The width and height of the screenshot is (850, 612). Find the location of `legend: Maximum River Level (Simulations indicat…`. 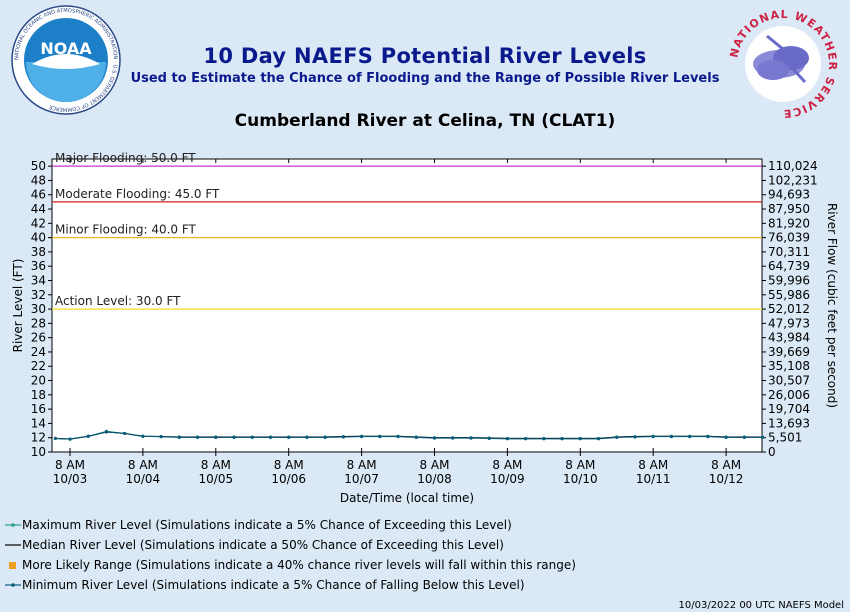

legend: Maximum River Level (Simulations indicat… is located at coordinates (290, 555).